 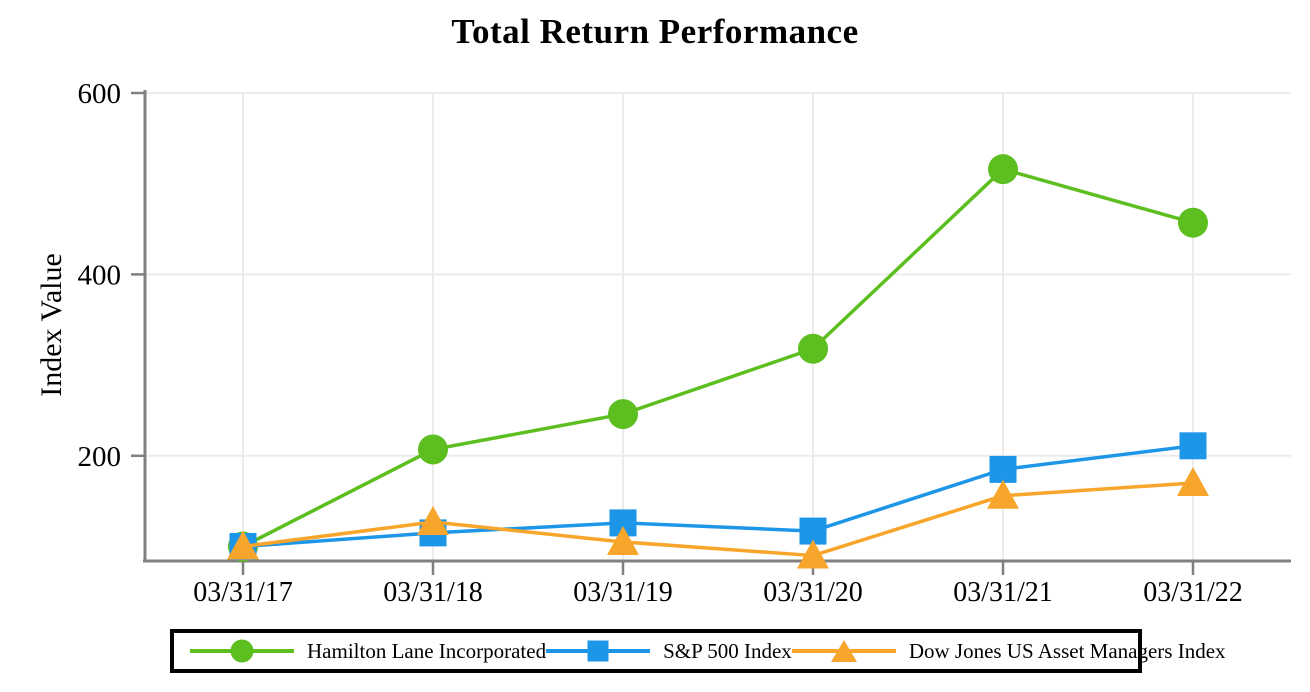 I want to click on series-line-dow_jones, so click(x=718, y=519).